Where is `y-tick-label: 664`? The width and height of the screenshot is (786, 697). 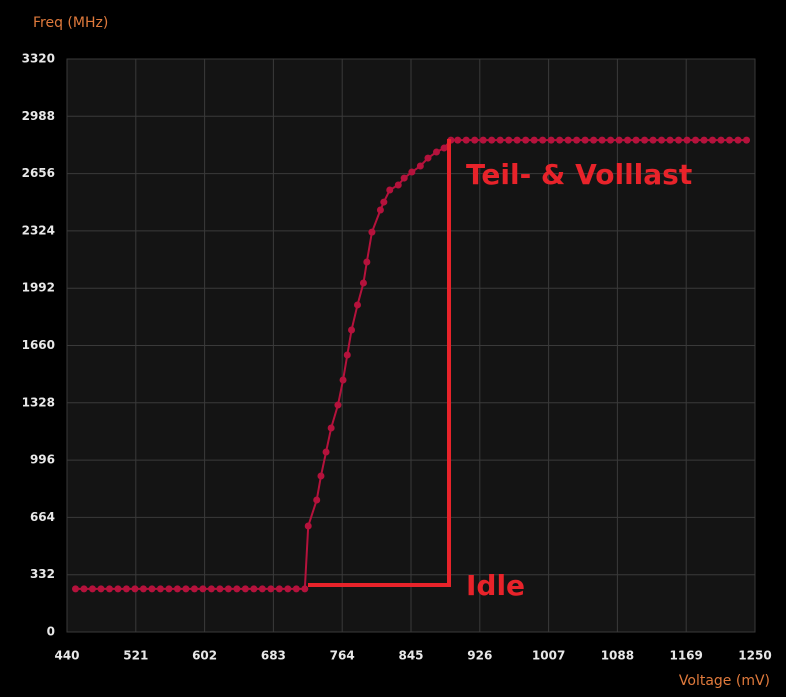
y-tick-label: 664 is located at coordinates (42, 517).